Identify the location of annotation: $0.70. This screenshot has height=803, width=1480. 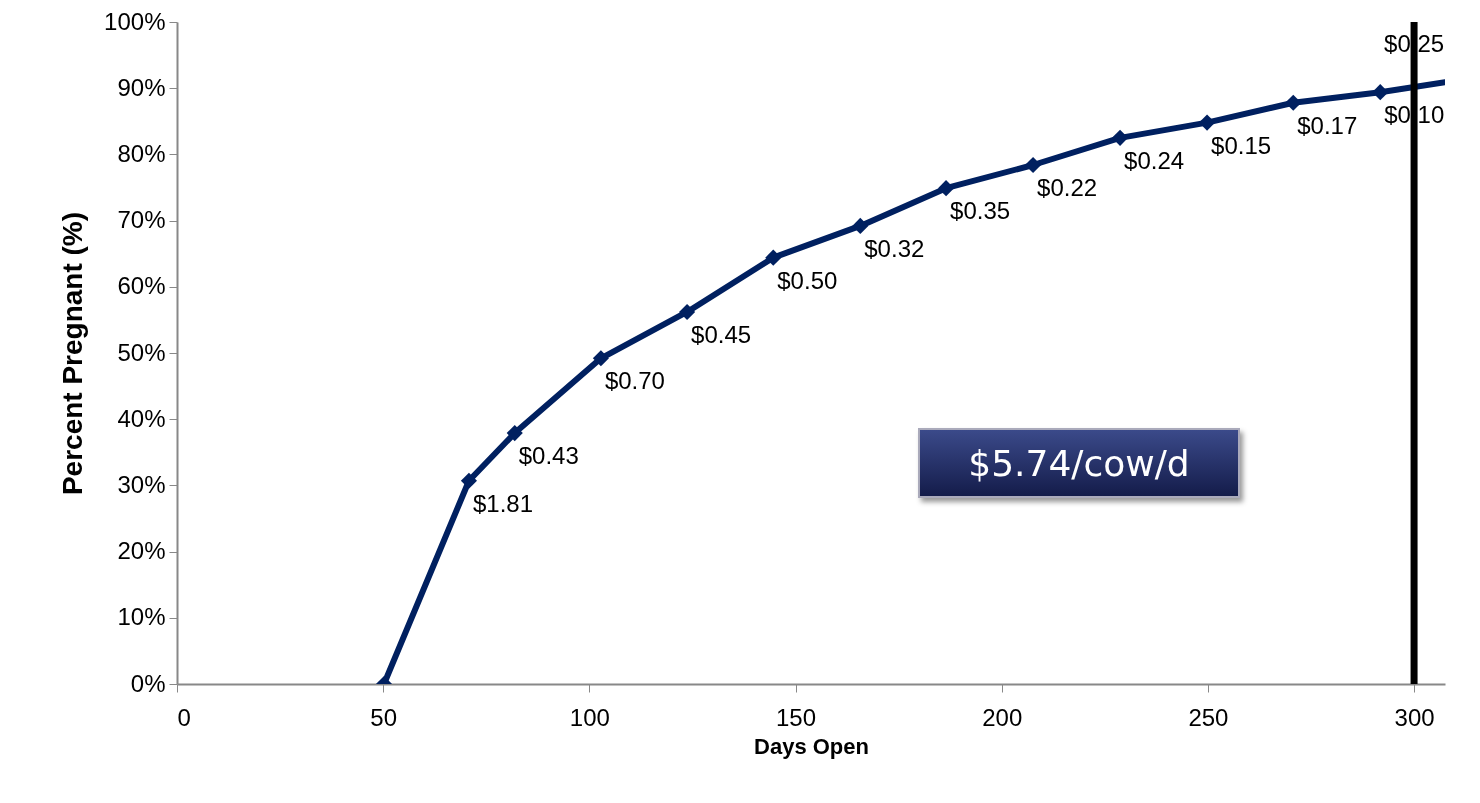
(634, 381).